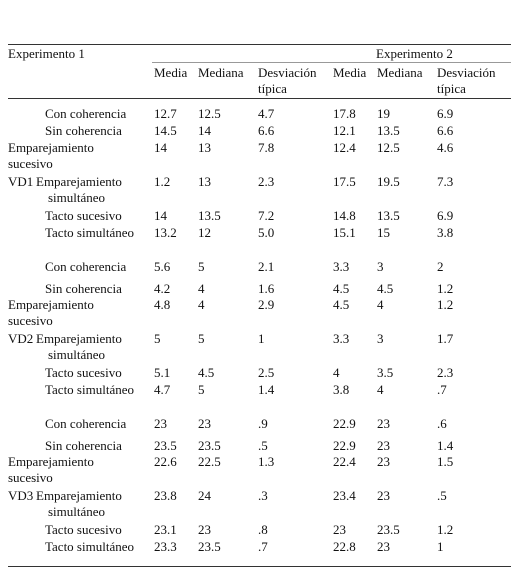 This screenshot has width=516, height=571. What do you see at coordinates (21, 495) in the screenshot?
I see `row-group: VD3` at bounding box center [21, 495].